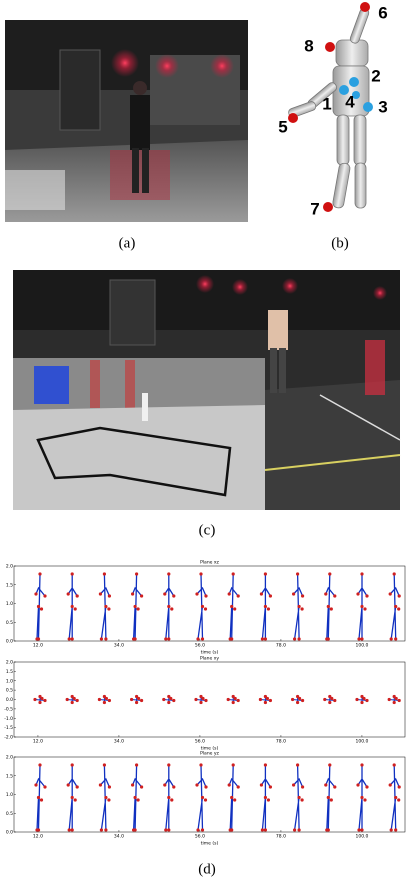 The width and height of the screenshot is (419, 888). What do you see at coordinates (375, 75) in the screenshot?
I see `joint-label: 2` at bounding box center [375, 75].